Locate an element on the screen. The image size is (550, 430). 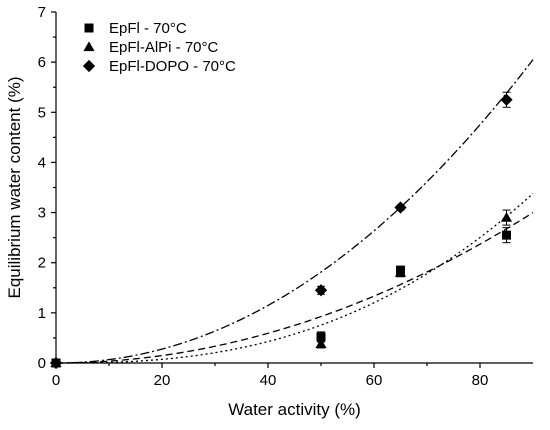
y-axis-title: Equilibrium water content (%) is located at coordinates (14, 187).